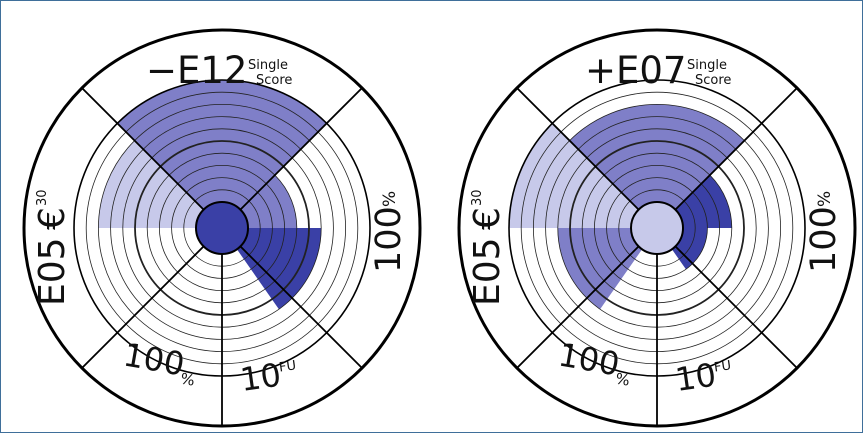 The height and width of the screenshot is (433, 863). What do you see at coordinates (635, 70) in the screenshot?
I see `single-score-value: +E07` at bounding box center [635, 70].